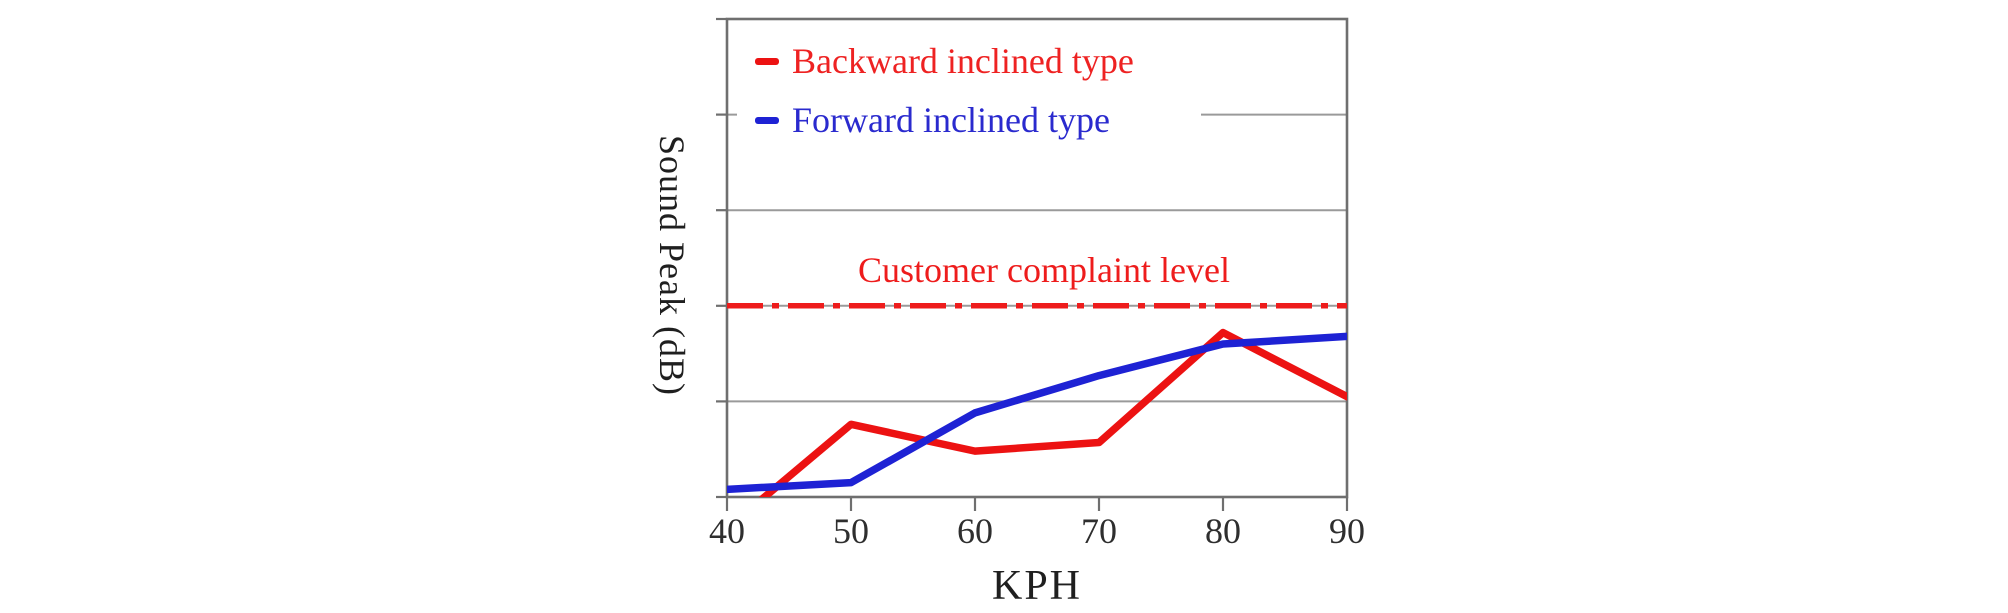  Describe the element at coordinates (727, 531) in the screenshot. I see `x-tick-label: 40` at that location.